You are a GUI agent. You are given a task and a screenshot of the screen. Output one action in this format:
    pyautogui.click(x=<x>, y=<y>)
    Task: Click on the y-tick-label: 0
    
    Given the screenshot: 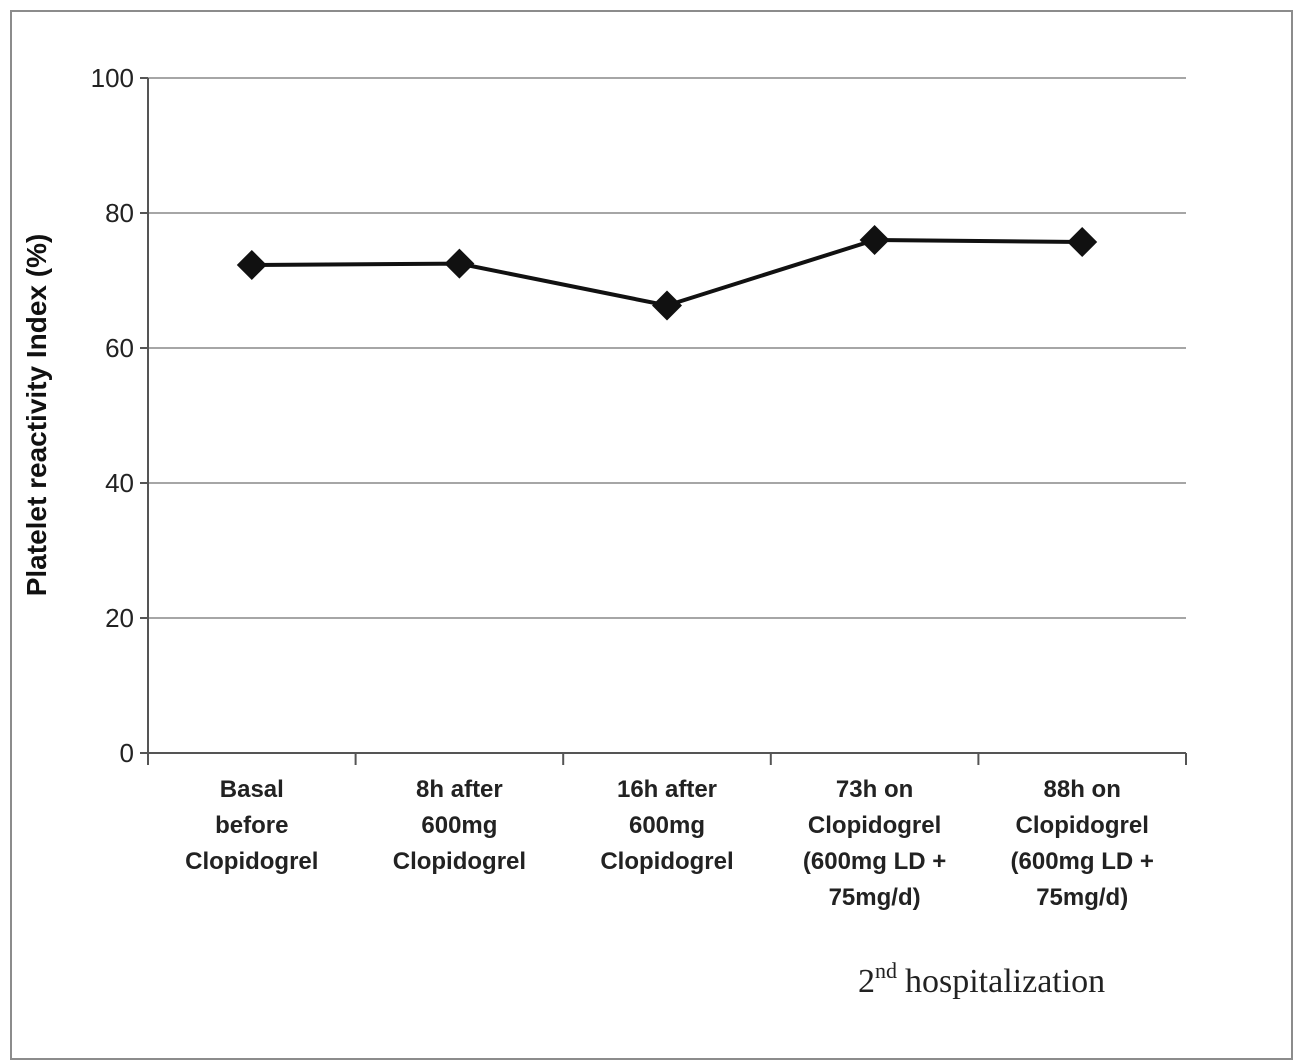 What is the action you would take?
    pyautogui.click(x=127, y=753)
    